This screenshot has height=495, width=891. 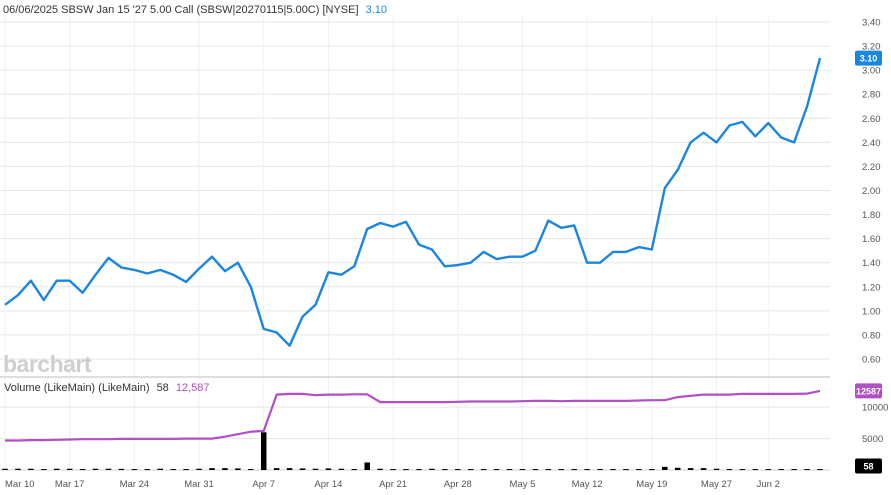 What do you see at coordinates (871, 119) in the screenshot?
I see `price-tick-label: 2.60` at bounding box center [871, 119].